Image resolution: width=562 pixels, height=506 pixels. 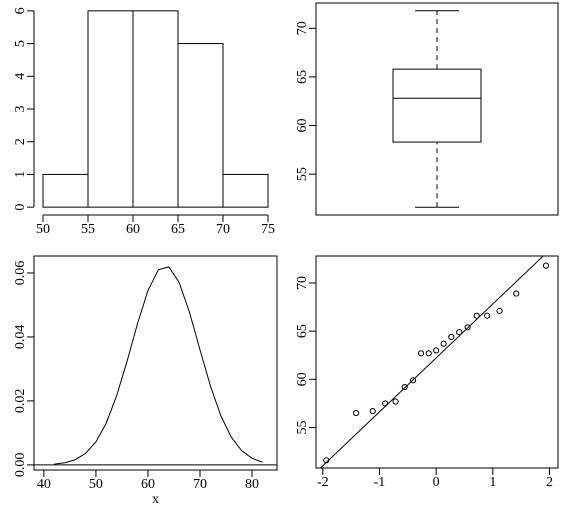 I want to click on x-tick-label: 2, so click(x=549, y=482).